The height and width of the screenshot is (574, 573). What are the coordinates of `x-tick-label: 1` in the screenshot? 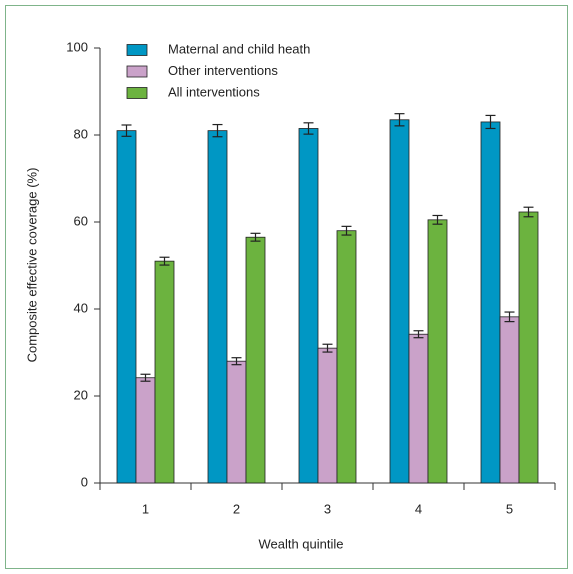 It's located at (145, 508).